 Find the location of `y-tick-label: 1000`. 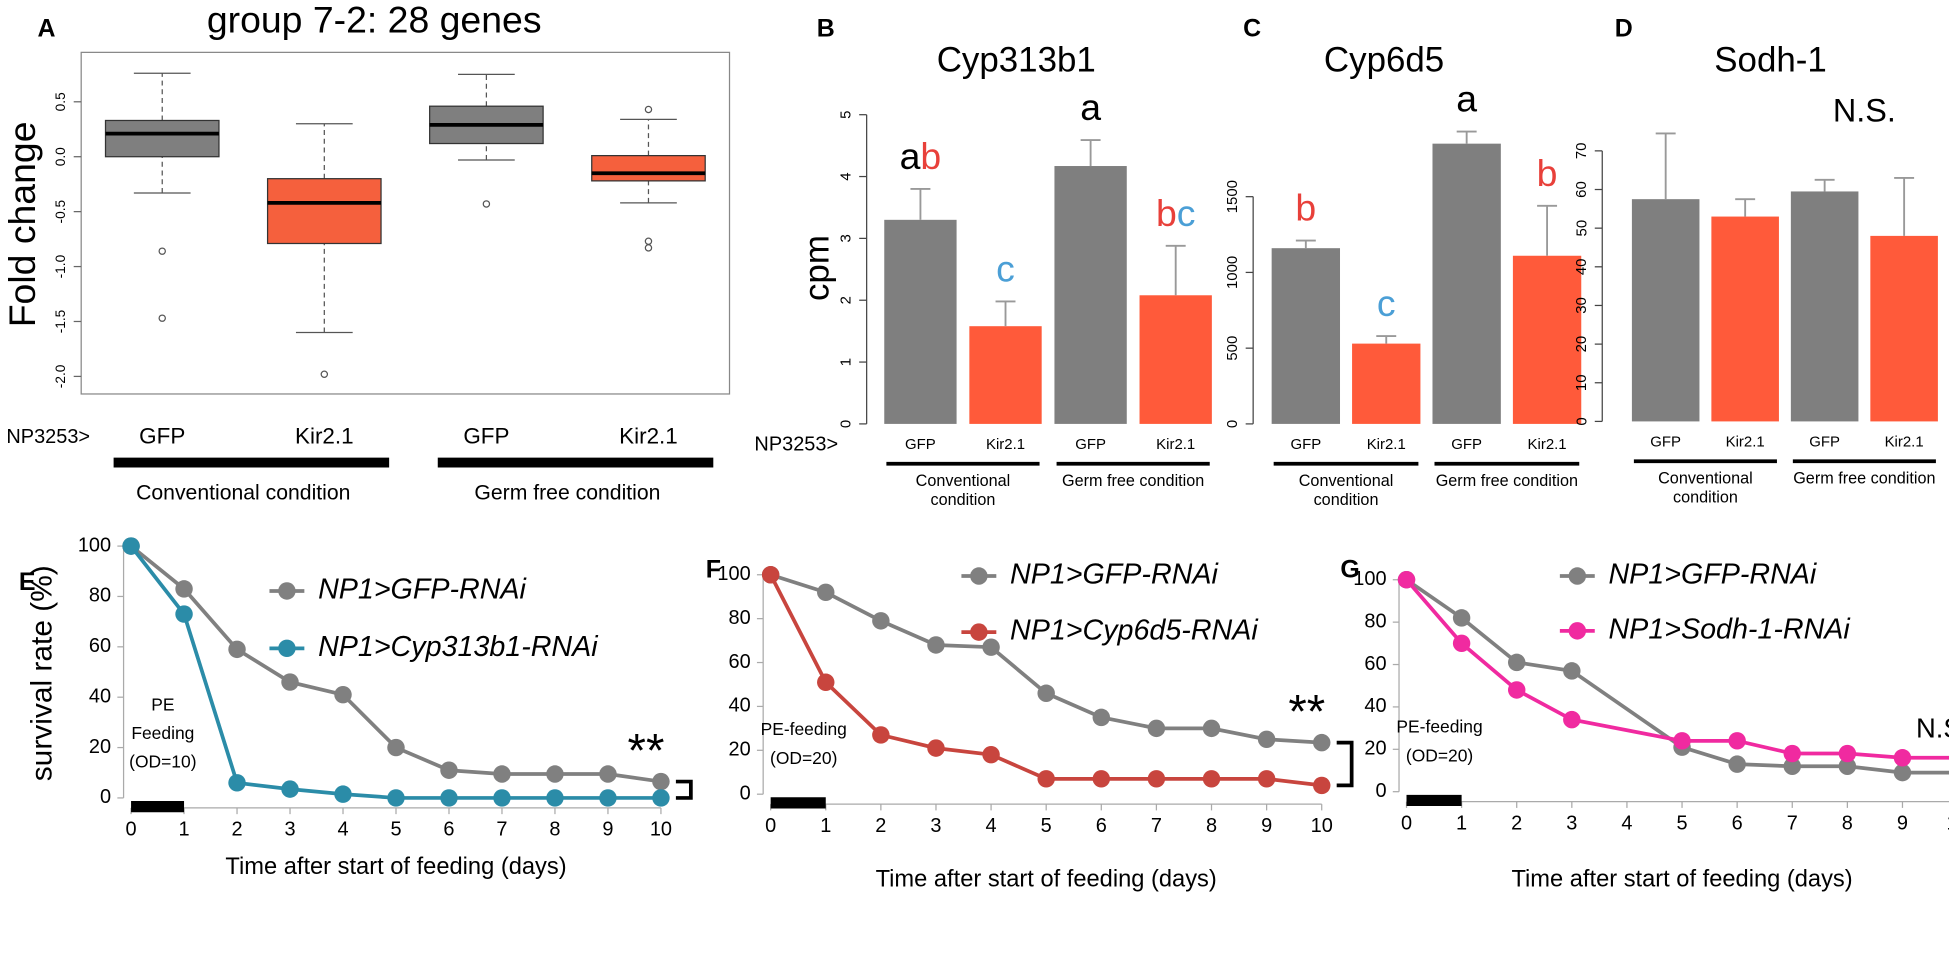

y-tick-label: 1000 is located at coordinates (1232, 272).